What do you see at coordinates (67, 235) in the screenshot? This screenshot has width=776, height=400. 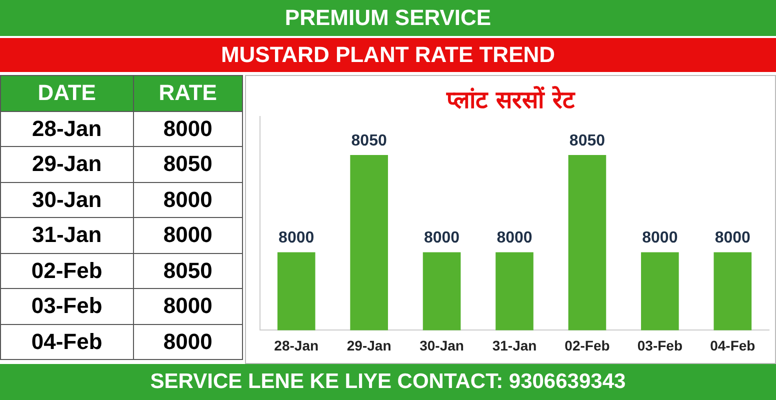 I see `text: 31-Jan` at bounding box center [67, 235].